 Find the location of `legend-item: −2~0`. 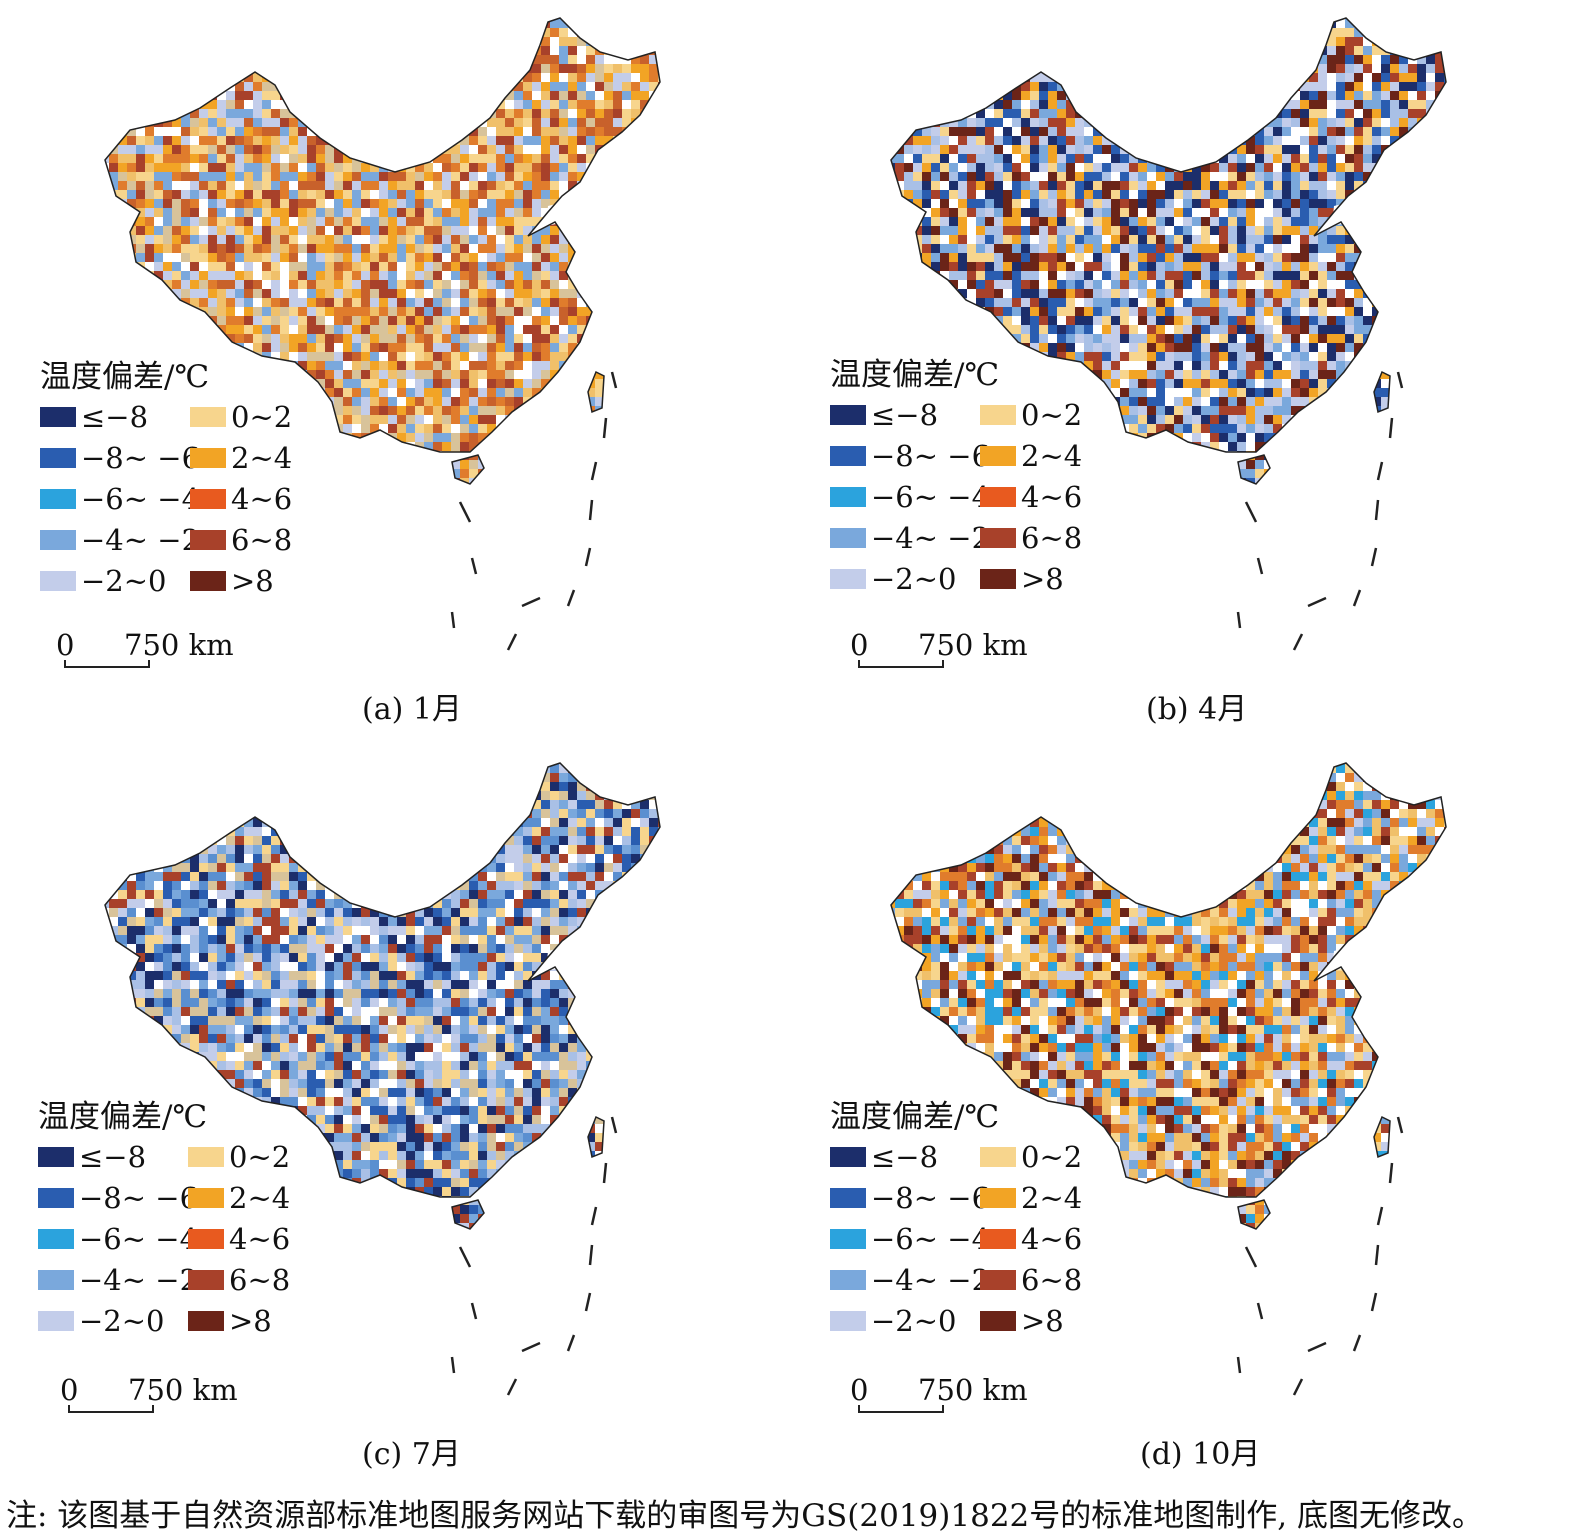

legend-item: −2~0 is located at coordinates (905, 579).